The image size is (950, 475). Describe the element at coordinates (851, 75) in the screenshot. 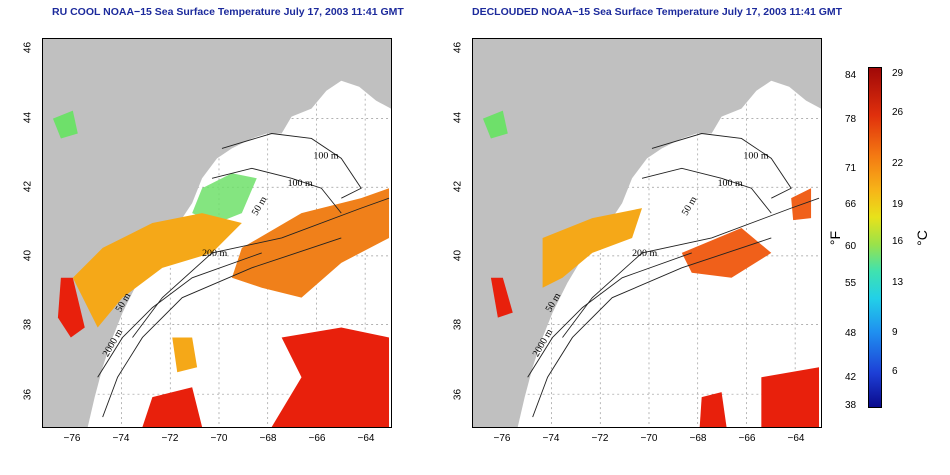

I see `f-label: 84` at that location.